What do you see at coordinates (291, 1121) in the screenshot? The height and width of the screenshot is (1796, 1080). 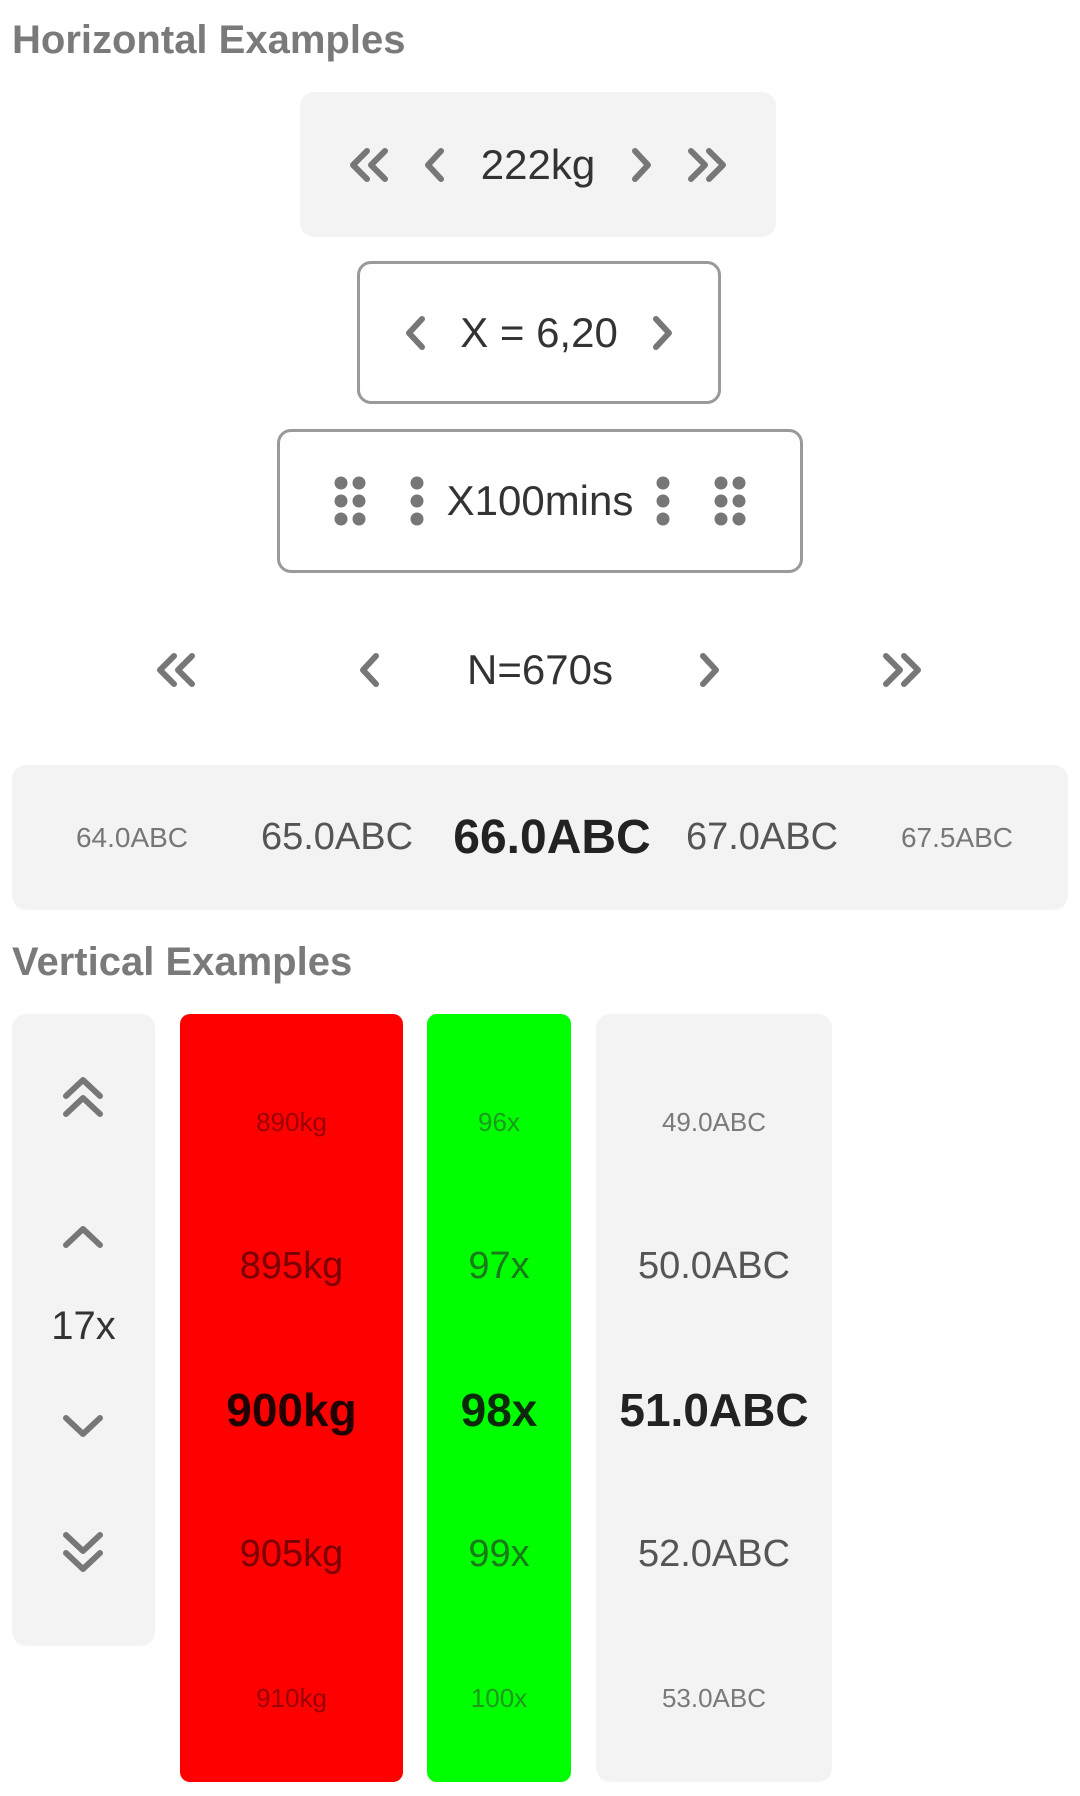 I see `wheel-item: 890kg` at bounding box center [291, 1121].